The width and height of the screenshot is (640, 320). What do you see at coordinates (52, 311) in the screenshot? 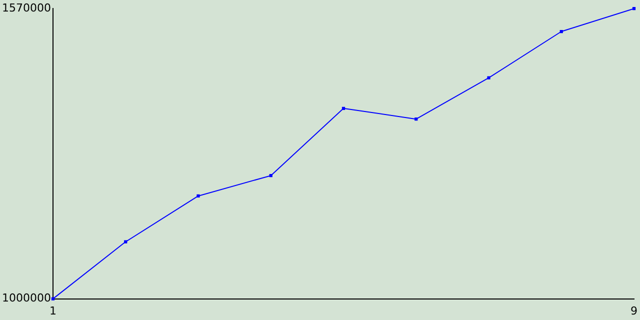
I see `x-tick-label: 1` at bounding box center [52, 311].